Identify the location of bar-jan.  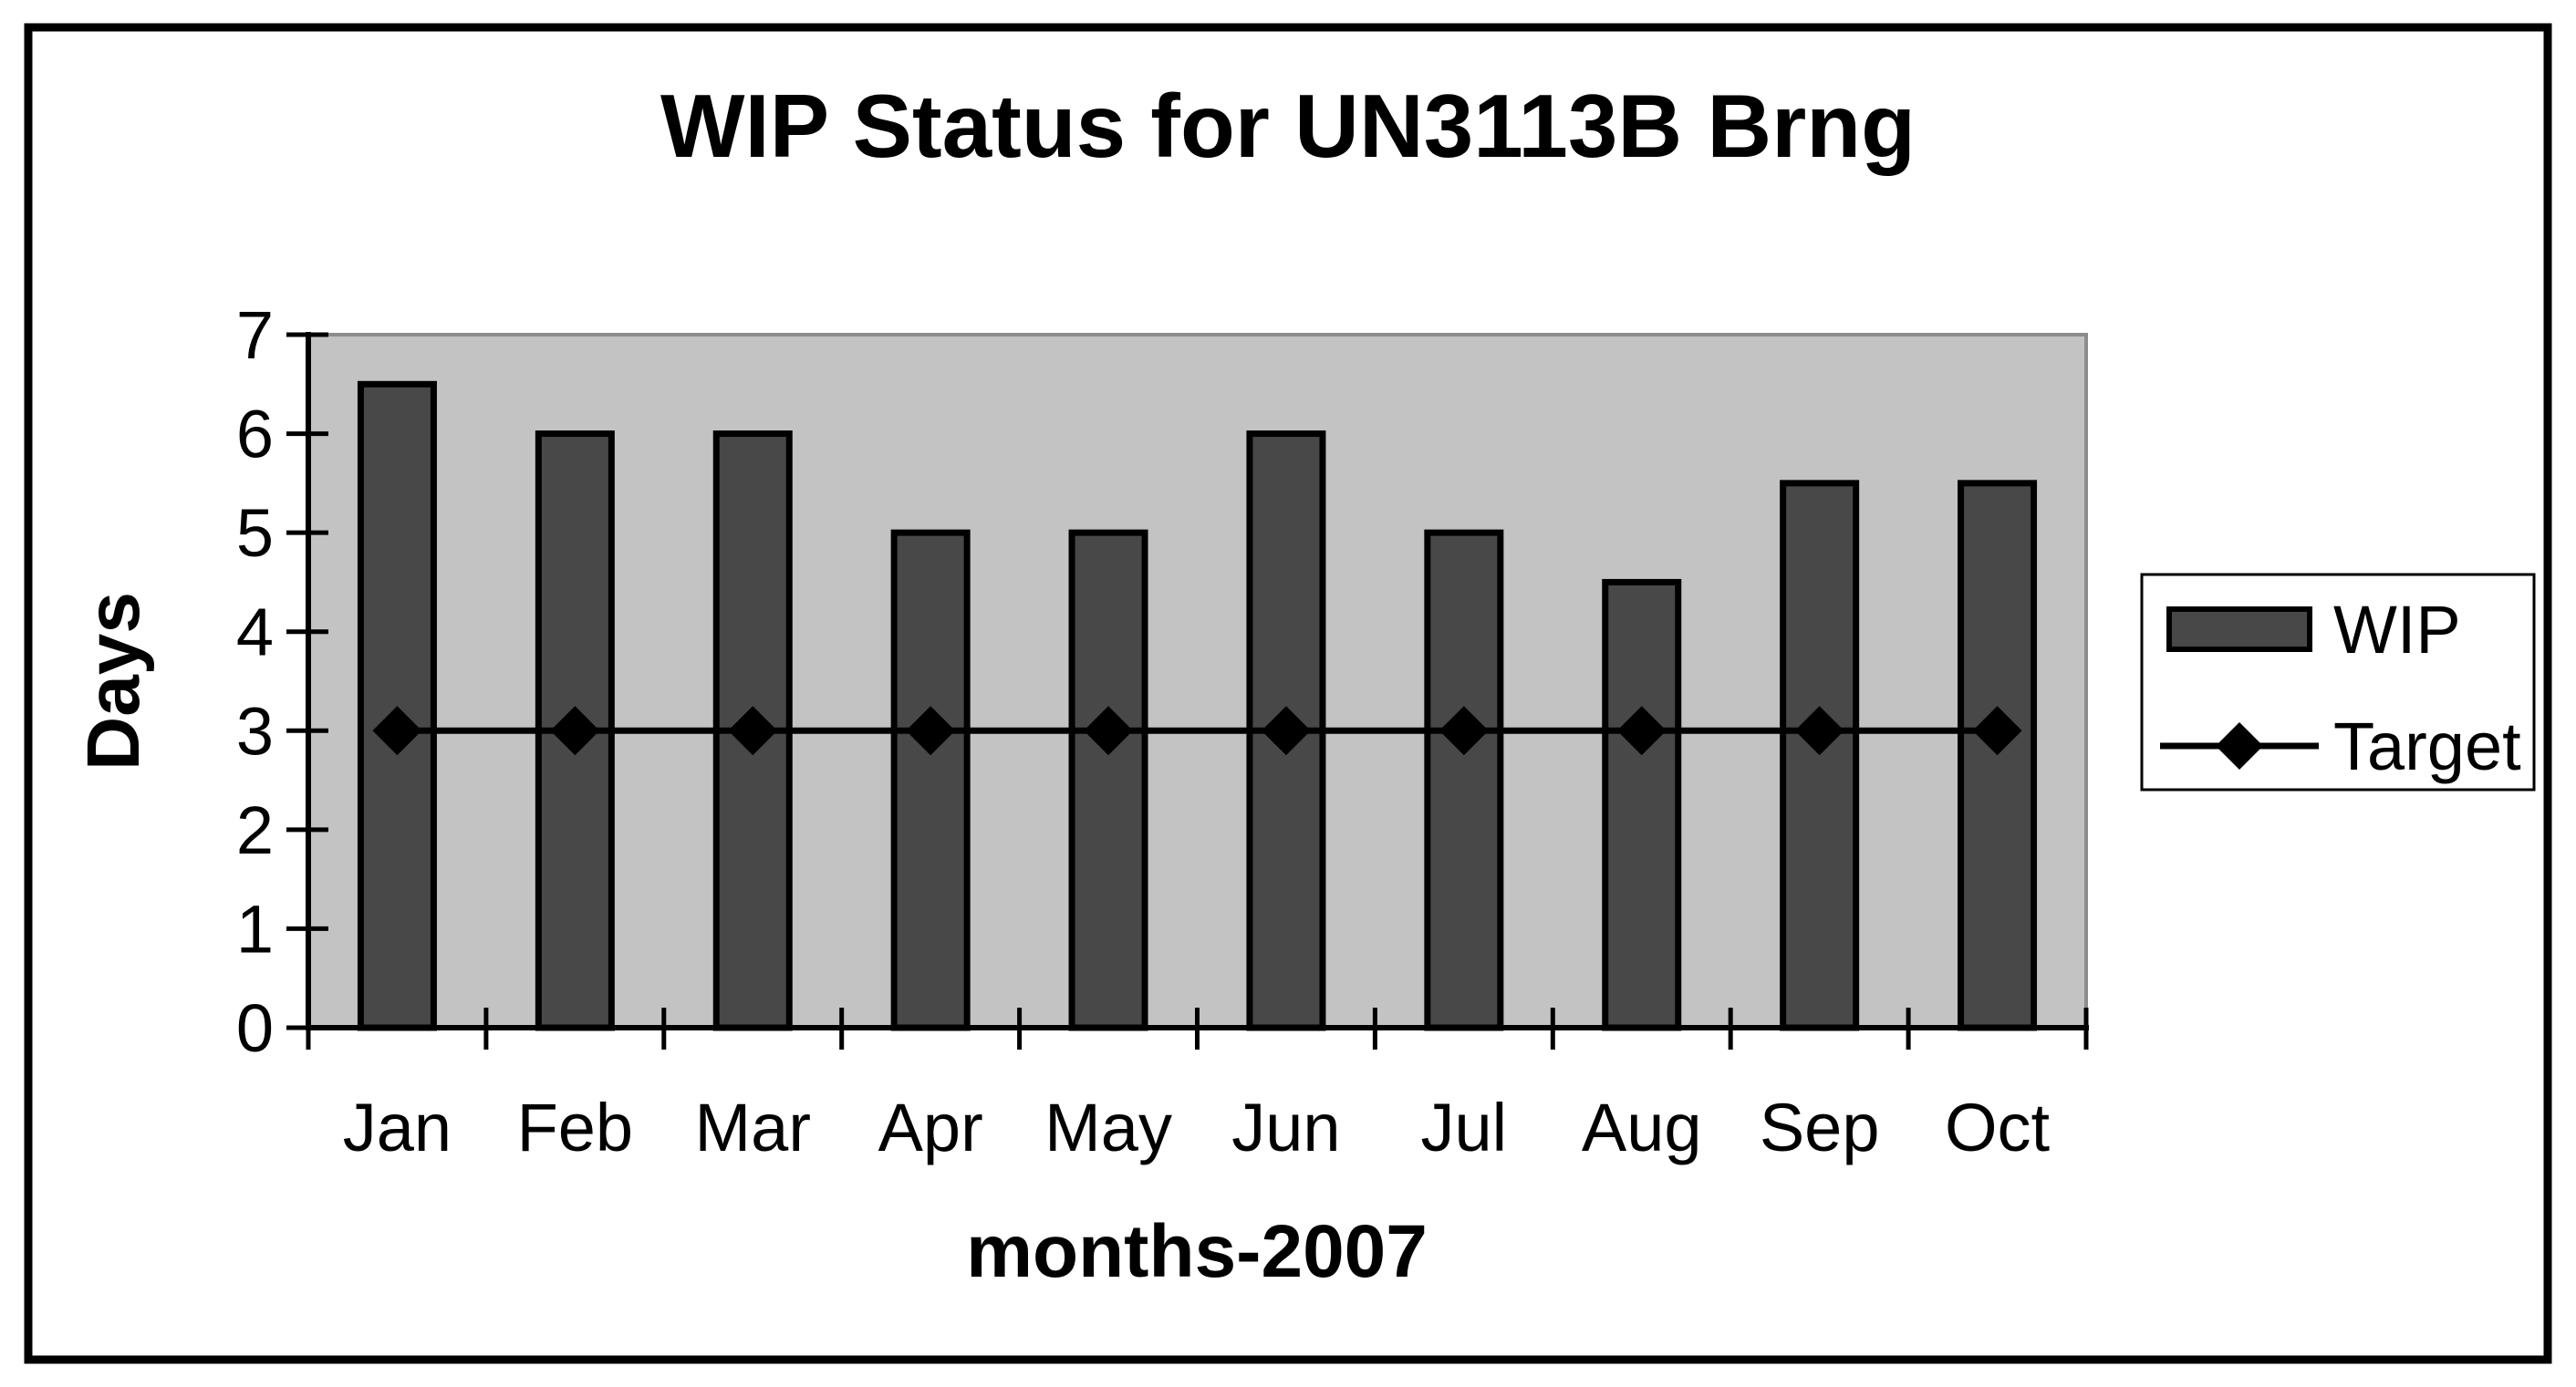
(397, 706).